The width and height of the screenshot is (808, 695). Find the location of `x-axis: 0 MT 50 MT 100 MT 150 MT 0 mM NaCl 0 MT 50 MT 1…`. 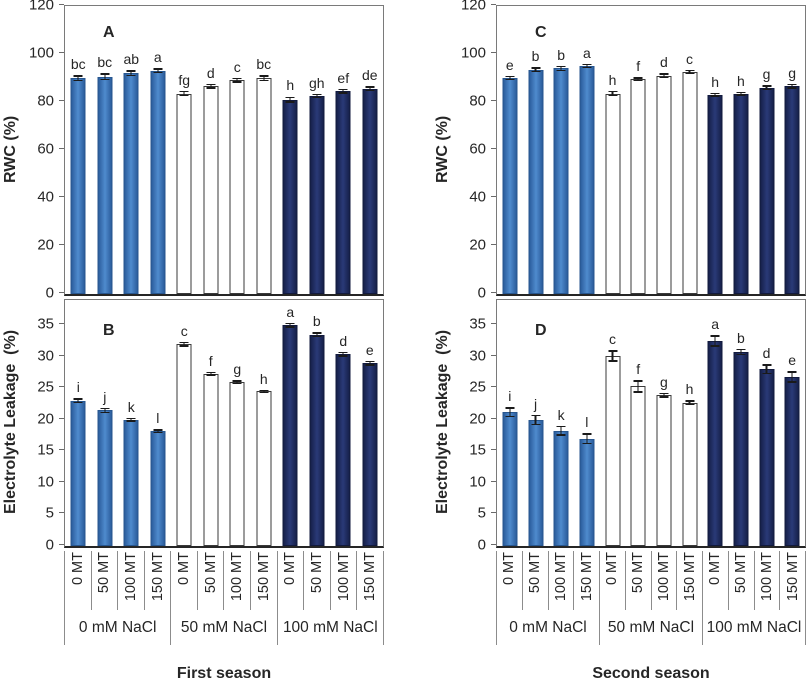

x-axis: 0 MT 50 MT 100 MT 150 MT 0 mM NaCl 0 MT 50 MT 1… is located at coordinates (224, 598).